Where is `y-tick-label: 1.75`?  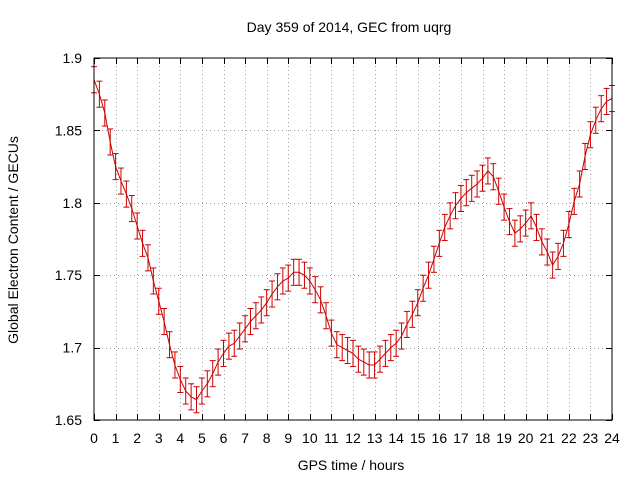 y-tick-label: 1.75 is located at coordinates (68, 275).